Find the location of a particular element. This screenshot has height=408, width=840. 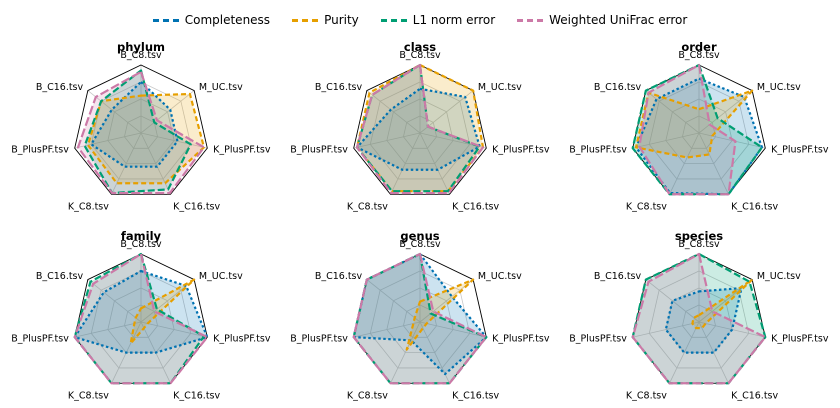

panel-title: order is located at coordinates (699, 47).